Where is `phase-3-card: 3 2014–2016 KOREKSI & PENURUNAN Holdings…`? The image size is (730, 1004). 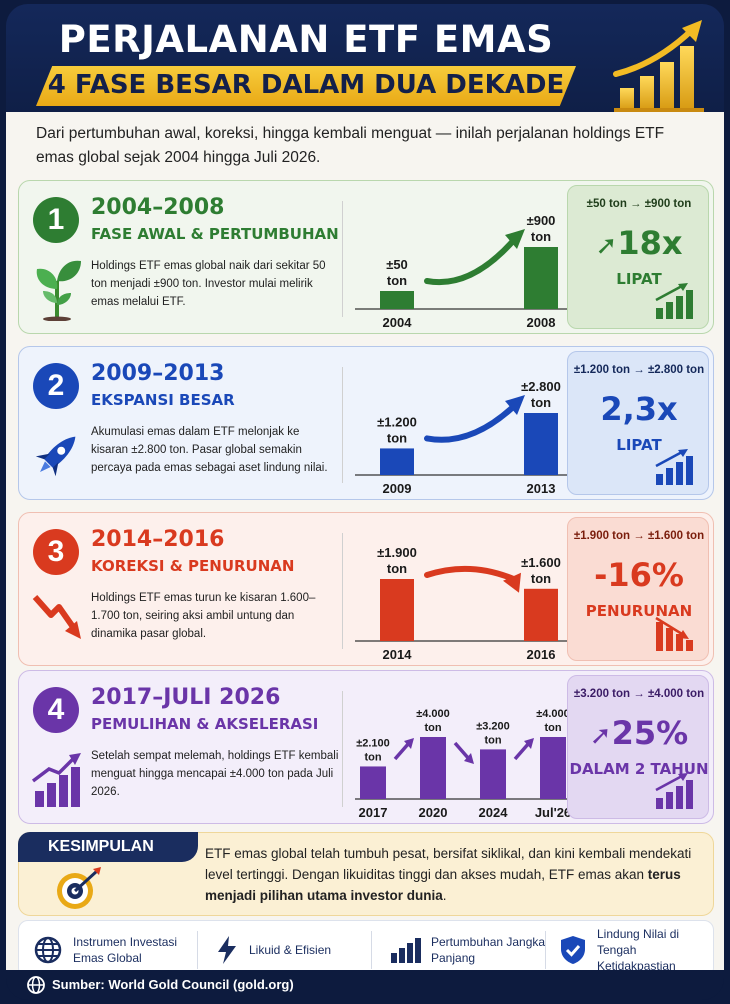
phase-3-card: 3 2014–2016 KOREKSI & PENURUNAN Holdings… is located at coordinates (366, 589).